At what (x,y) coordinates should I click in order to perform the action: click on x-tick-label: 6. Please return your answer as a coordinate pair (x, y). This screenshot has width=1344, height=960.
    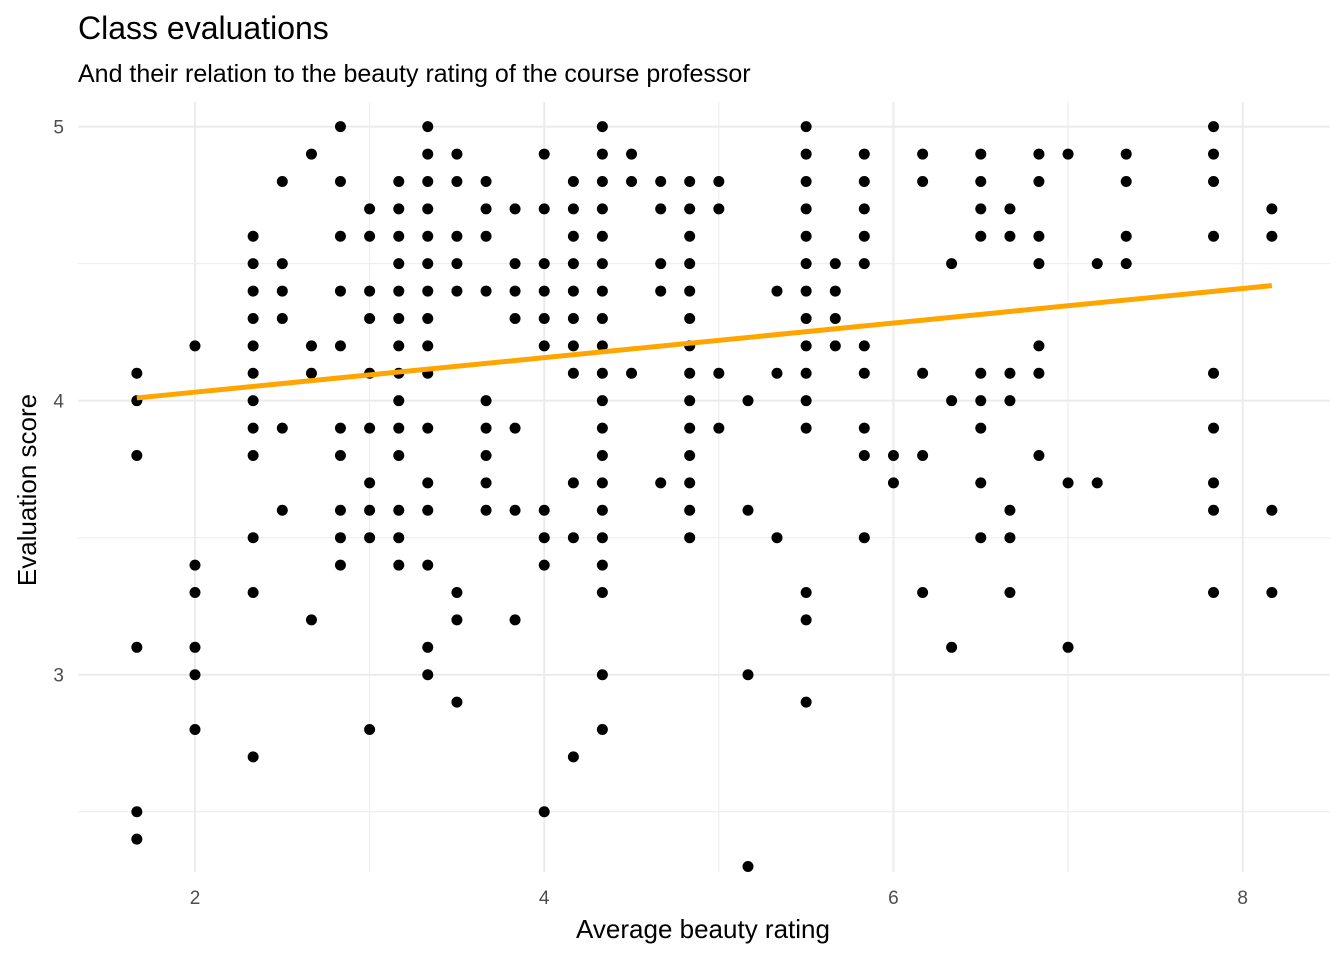
    Looking at the image, I should click on (893, 898).